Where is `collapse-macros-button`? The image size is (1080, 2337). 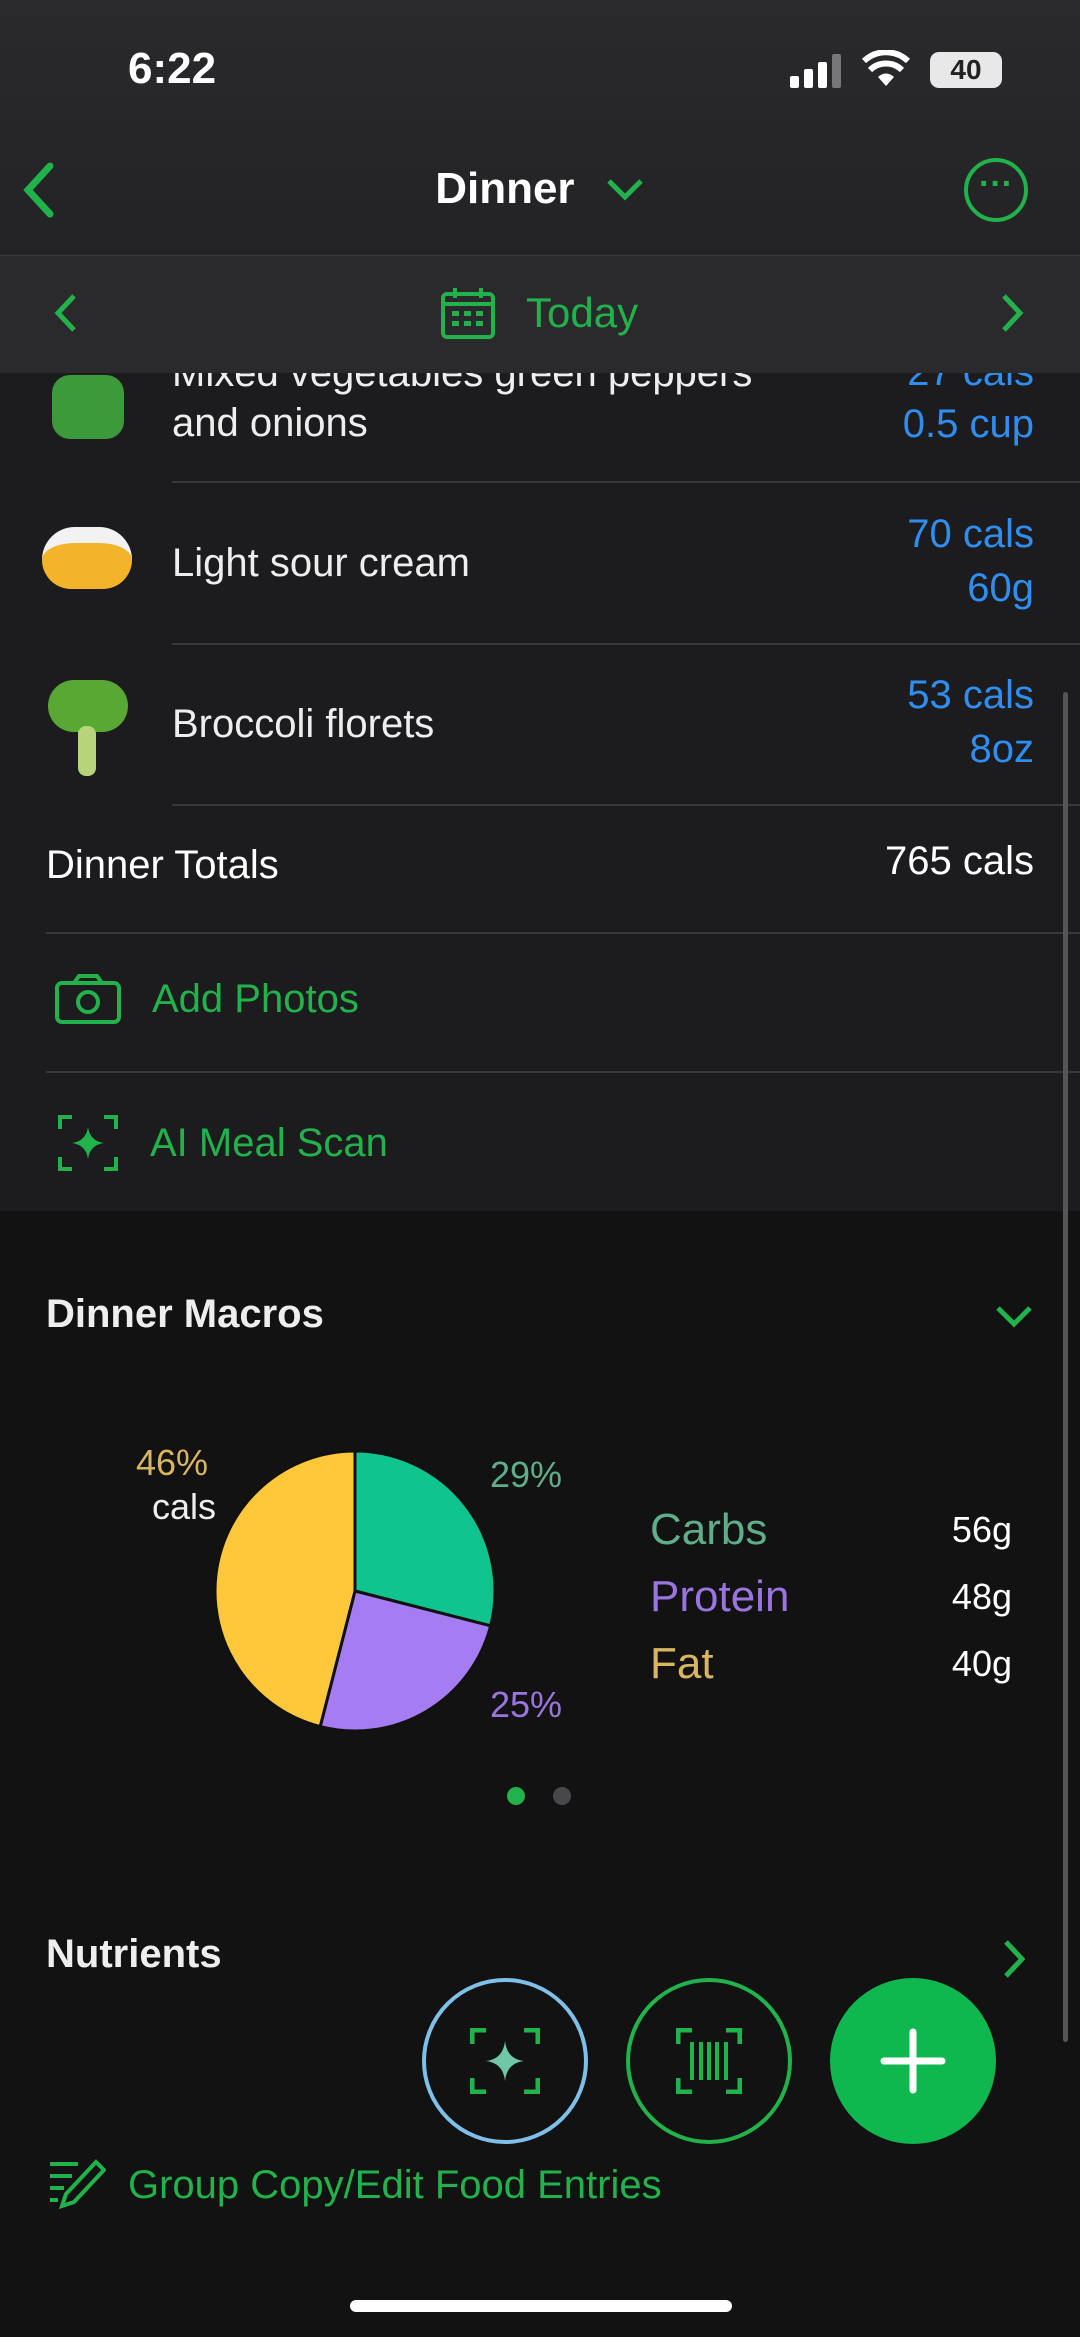
collapse-macros-button is located at coordinates (1014, 1319).